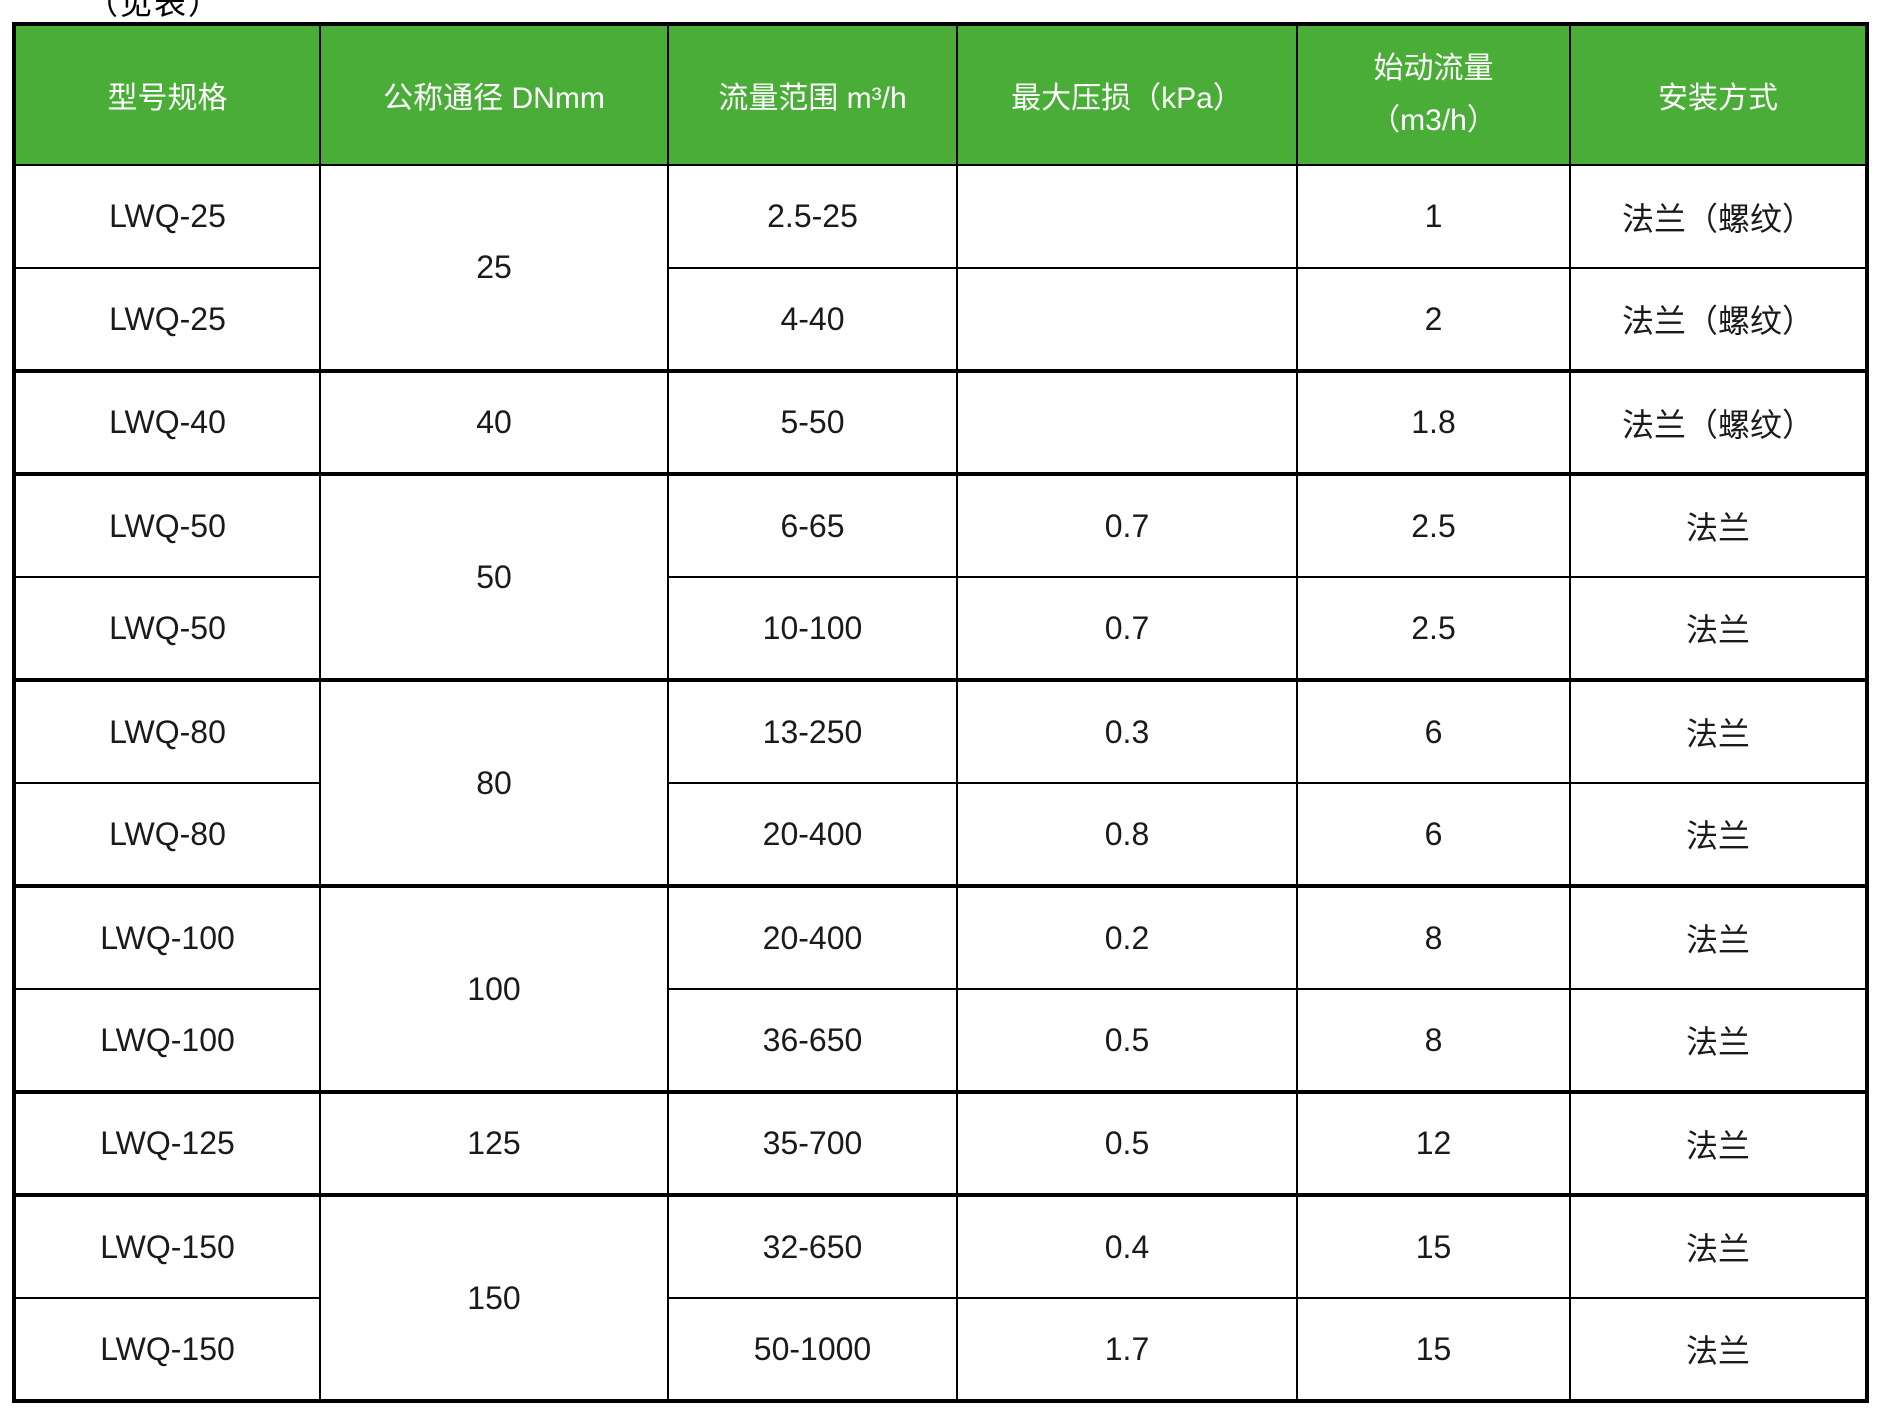 The height and width of the screenshot is (1416, 1890). I want to click on cell-dn: 40, so click(494, 422).